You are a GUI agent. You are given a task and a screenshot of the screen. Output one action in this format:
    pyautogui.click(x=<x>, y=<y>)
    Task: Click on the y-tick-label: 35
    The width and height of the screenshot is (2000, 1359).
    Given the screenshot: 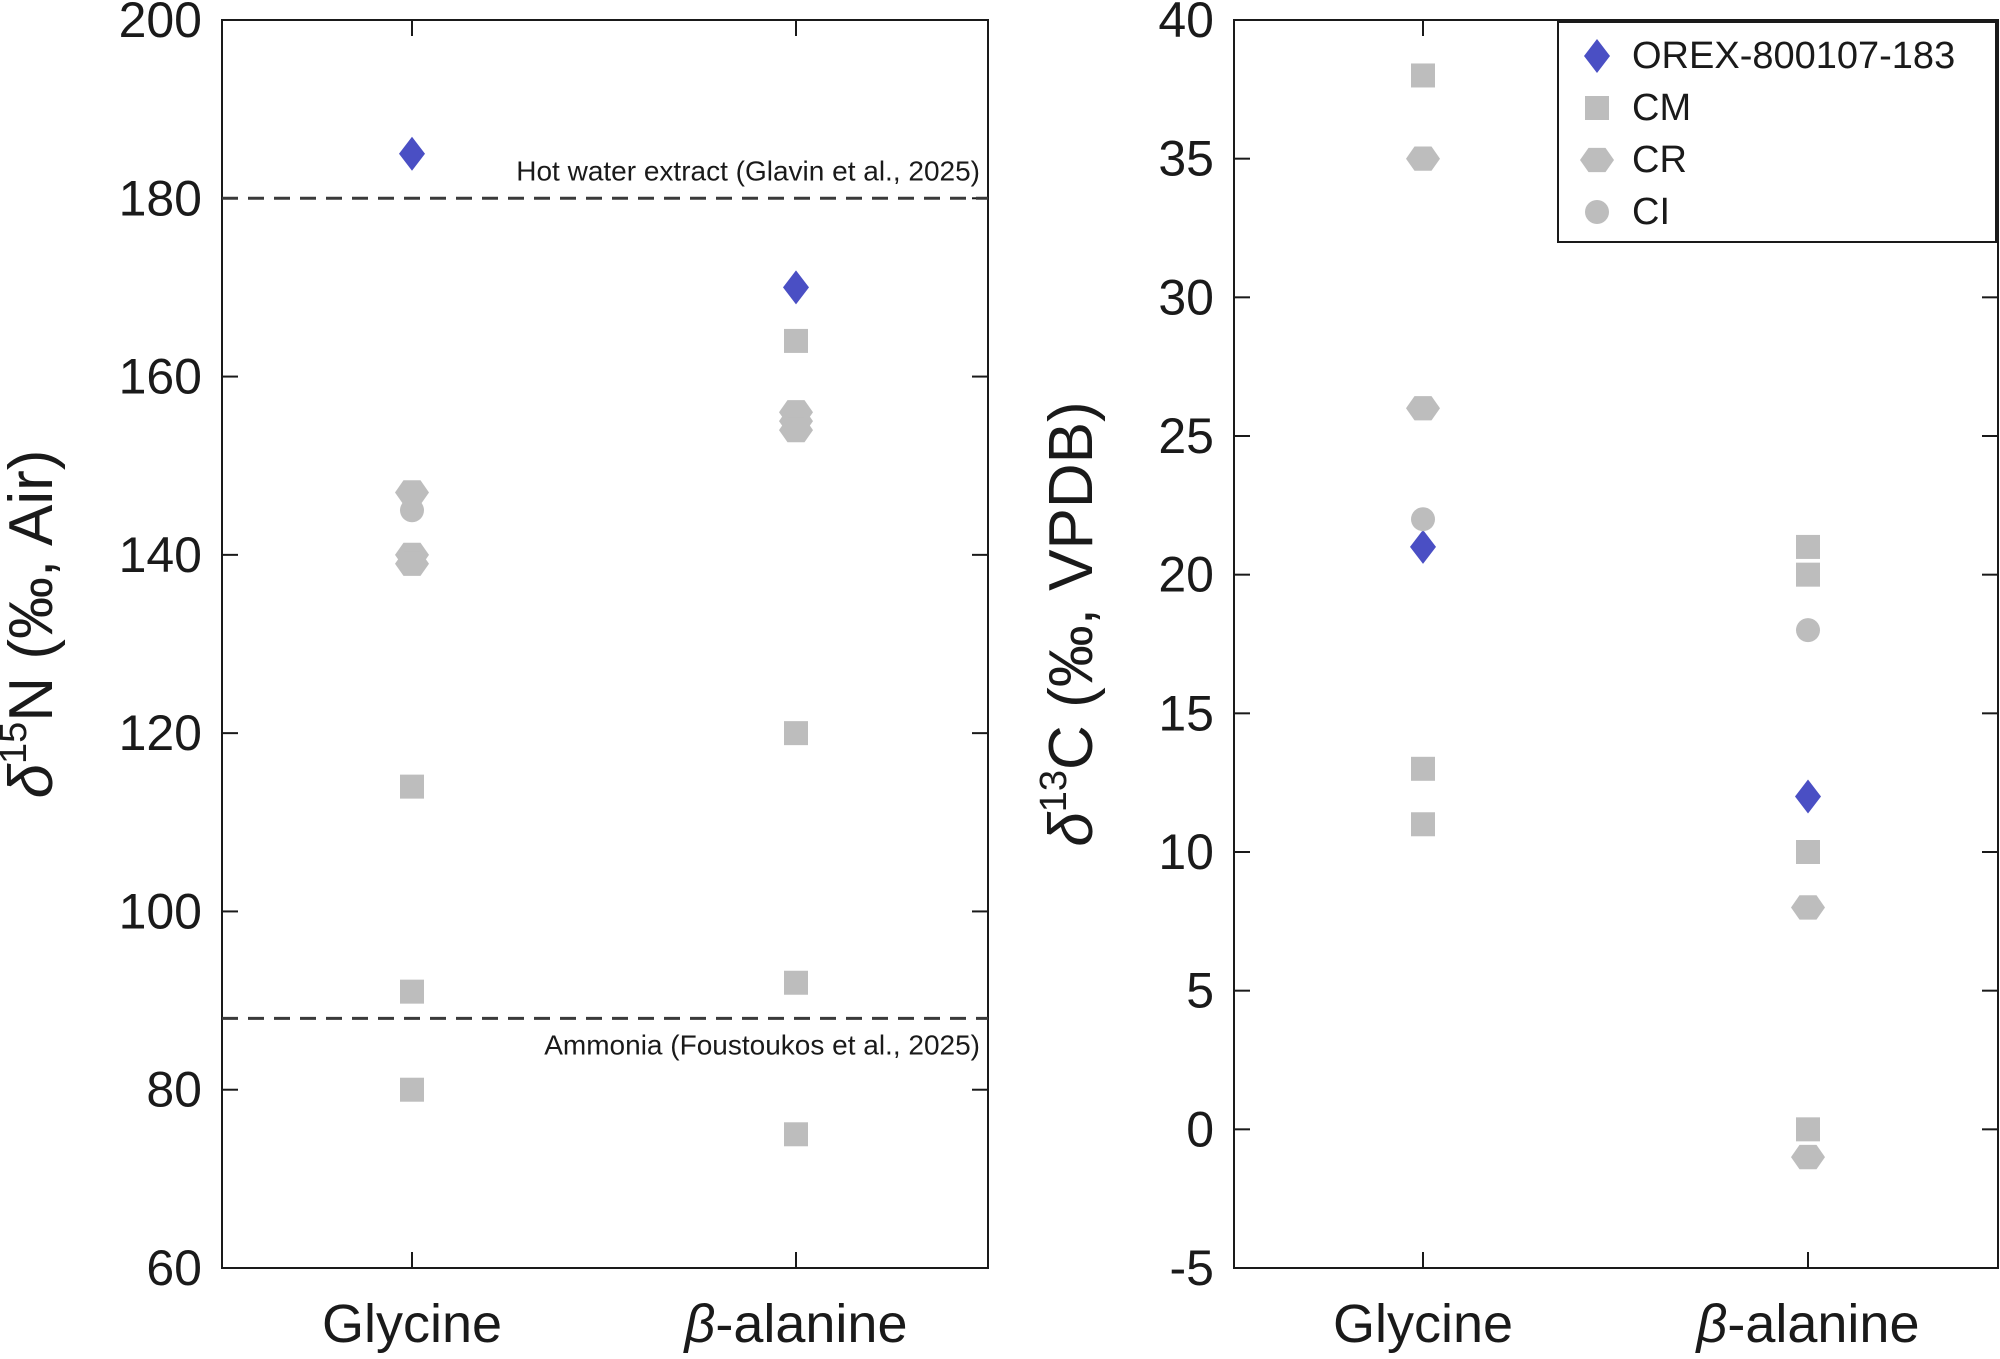 What is the action you would take?
    pyautogui.click(x=1186, y=159)
    